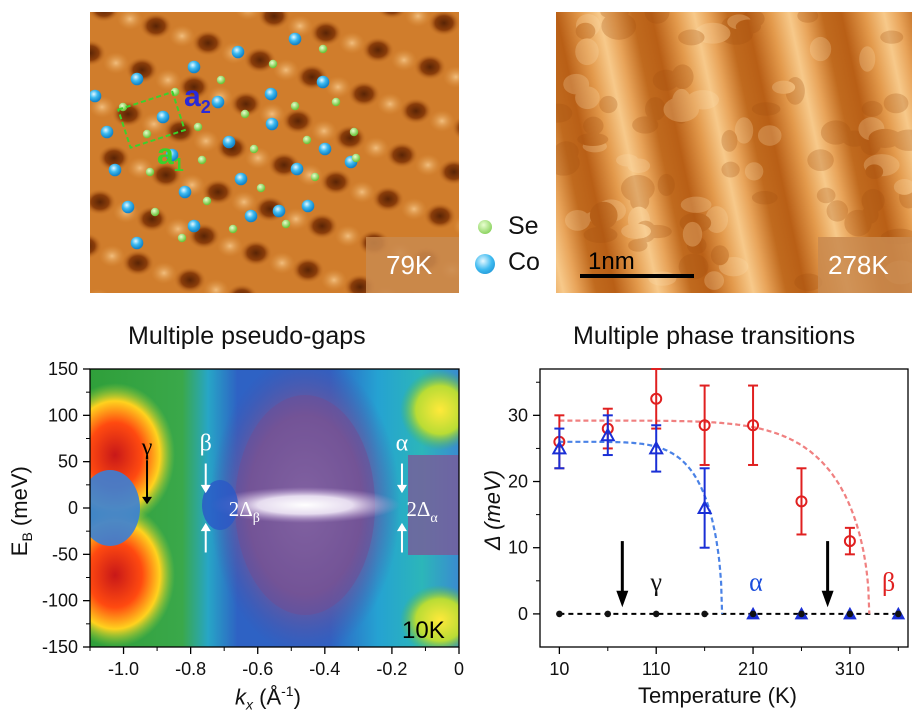 The width and height of the screenshot is (916, 721). I want to click on alpha-label: α, so click(756, 582).